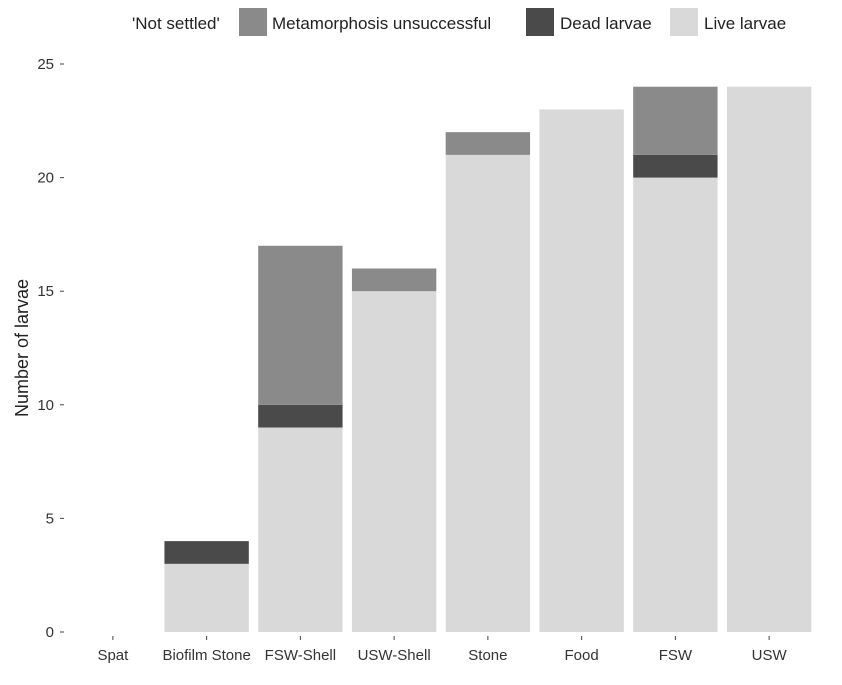 The image size is (842, 685). Describe the element at coordinates (394, 655) in the screenshot. I see `x-tick-label-usw-shell: USW-Shell` at that location.